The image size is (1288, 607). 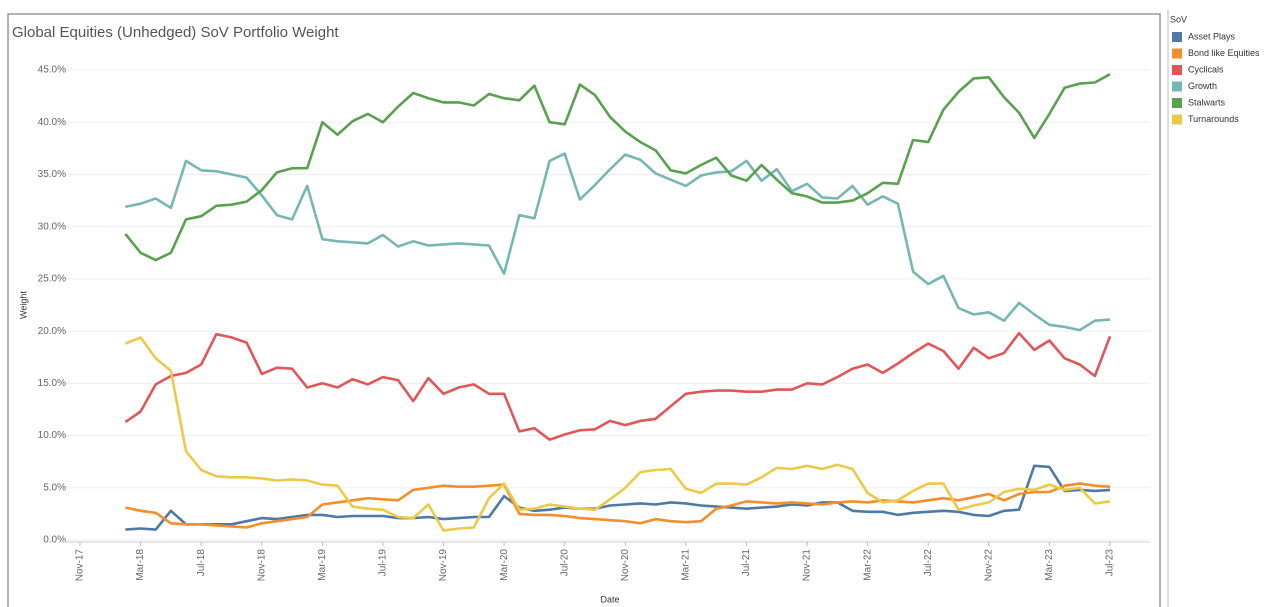 I want to click on x-tick-label: Nov-17, so click(x=80, y=565).